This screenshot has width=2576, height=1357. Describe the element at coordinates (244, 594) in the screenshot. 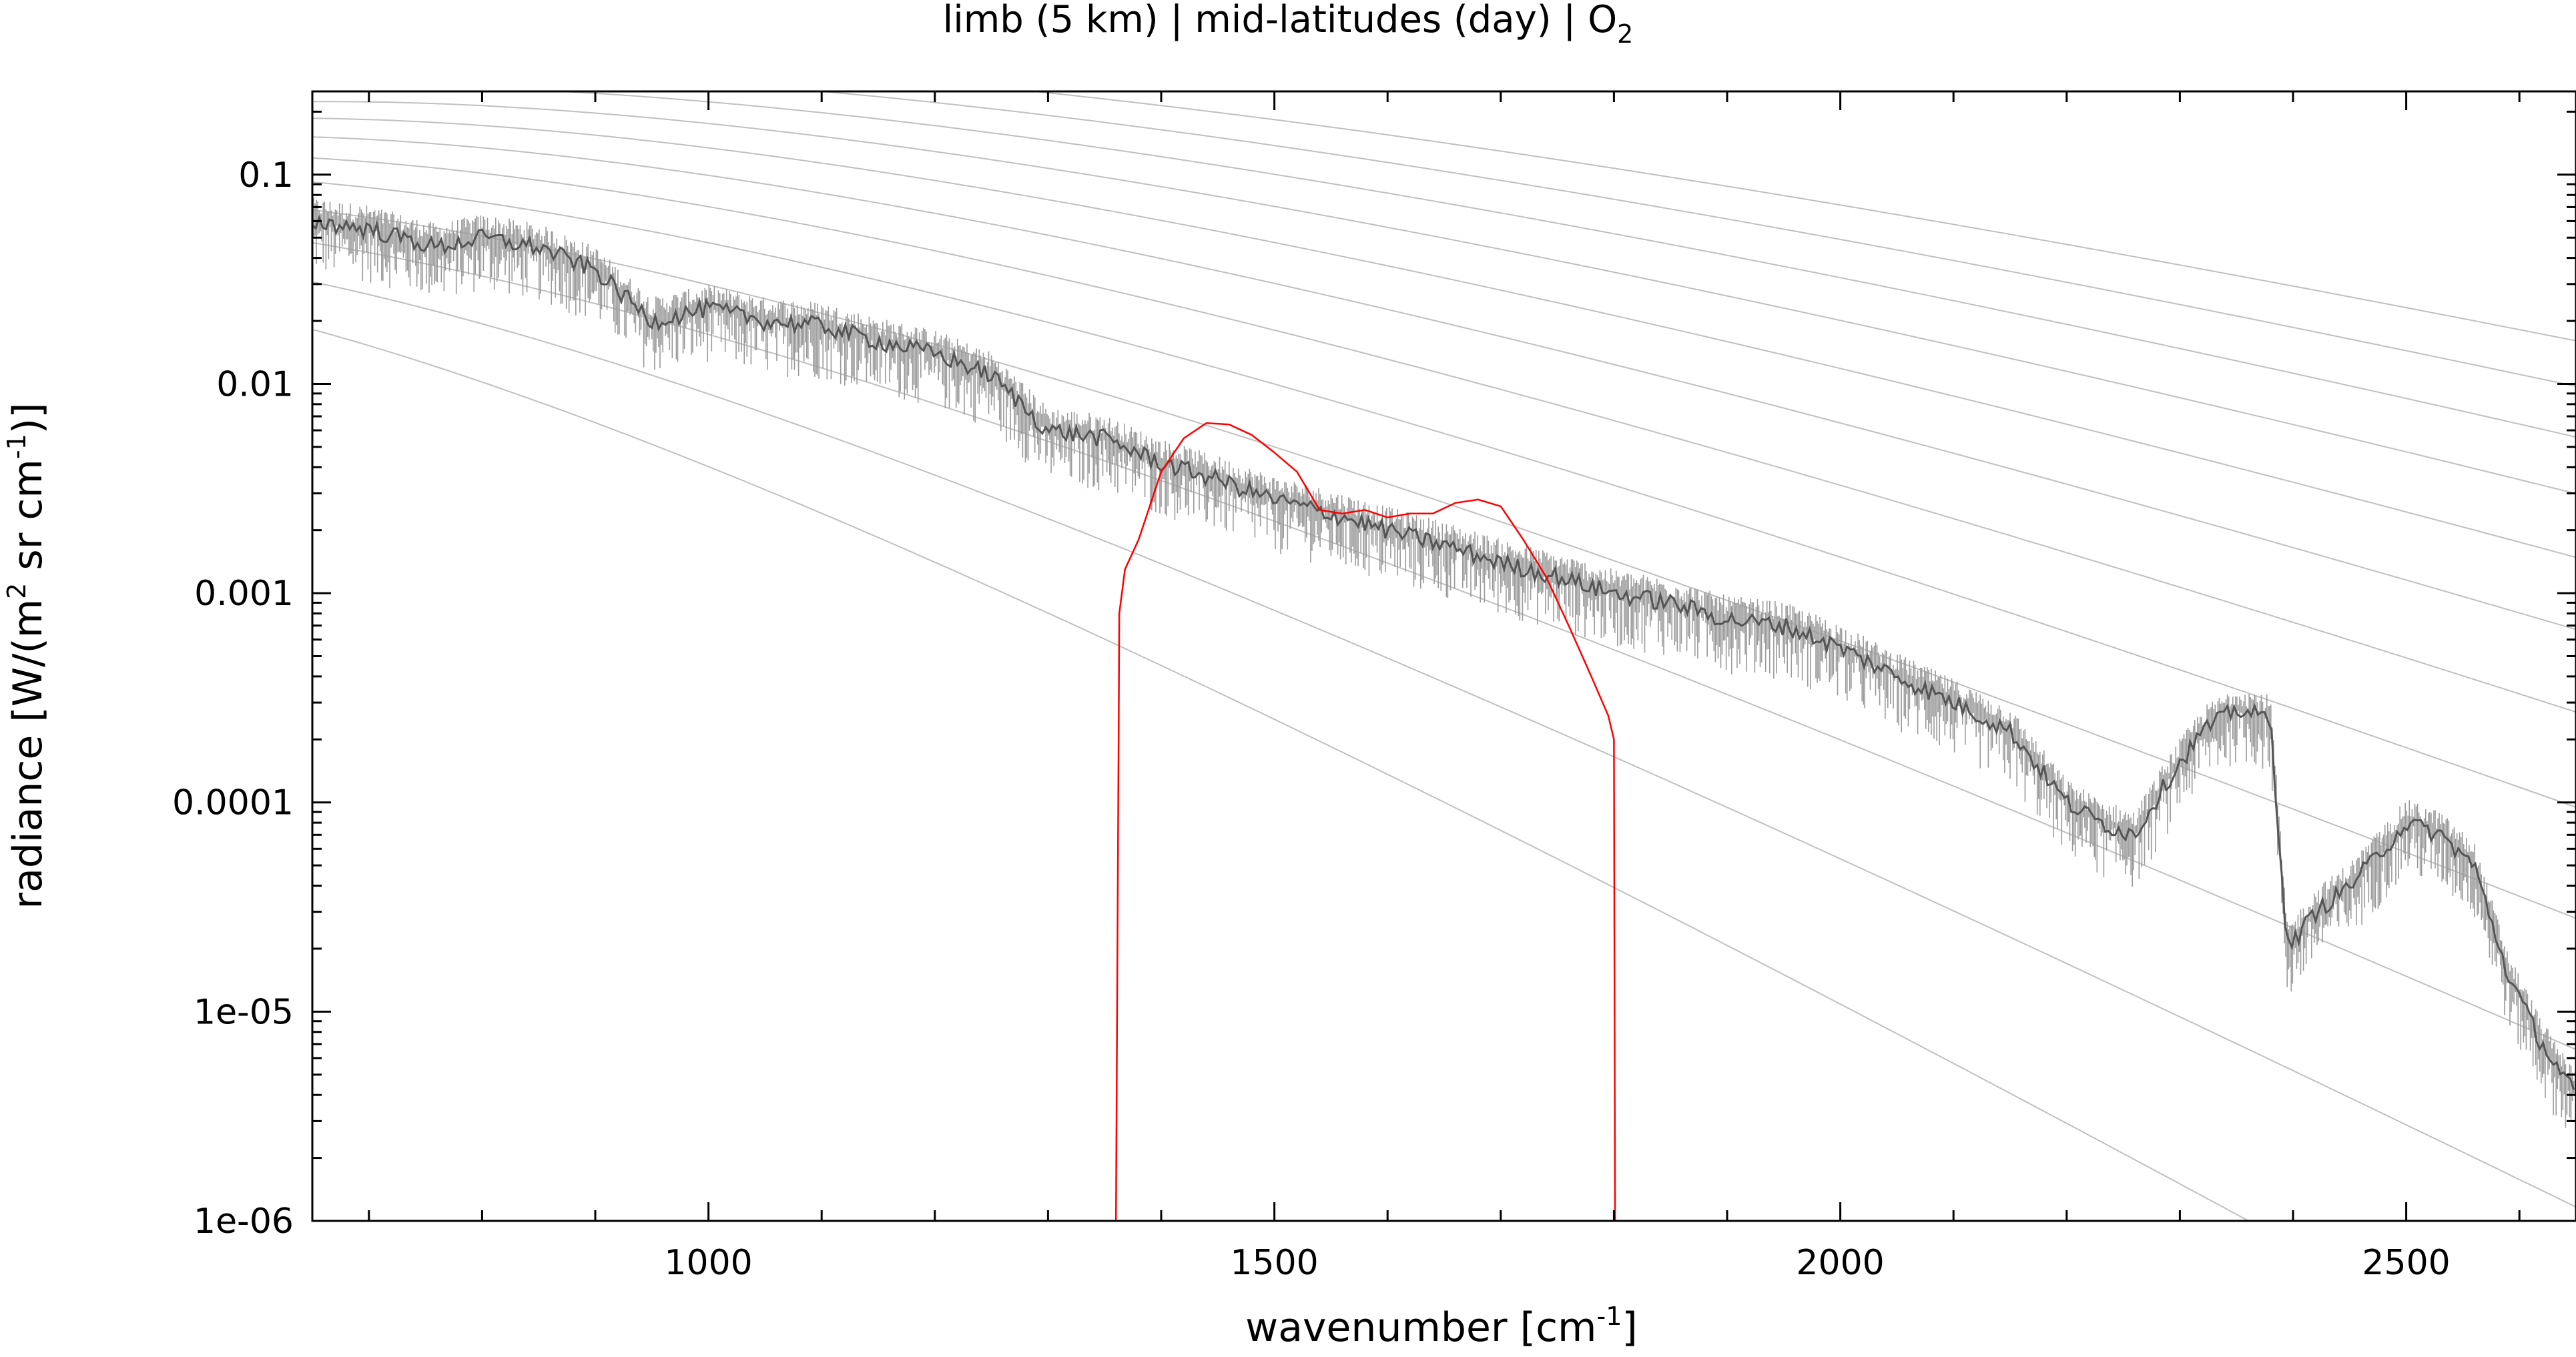

I see `y-tick-label-2: 0.001` at that location.